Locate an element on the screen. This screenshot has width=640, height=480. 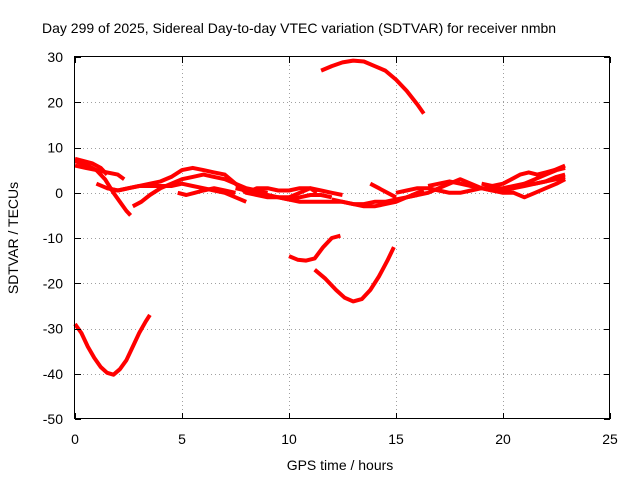
x-tick-label: 10 is located at coordinates (289, 439).